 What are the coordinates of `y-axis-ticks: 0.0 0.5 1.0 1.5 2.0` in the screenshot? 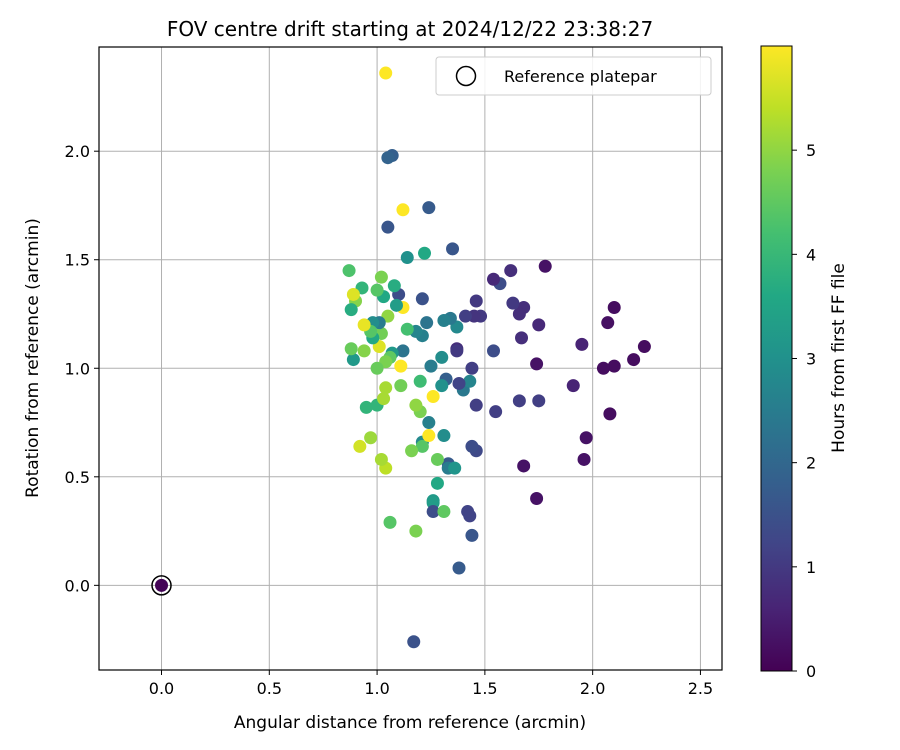 It's located at (82, 368).